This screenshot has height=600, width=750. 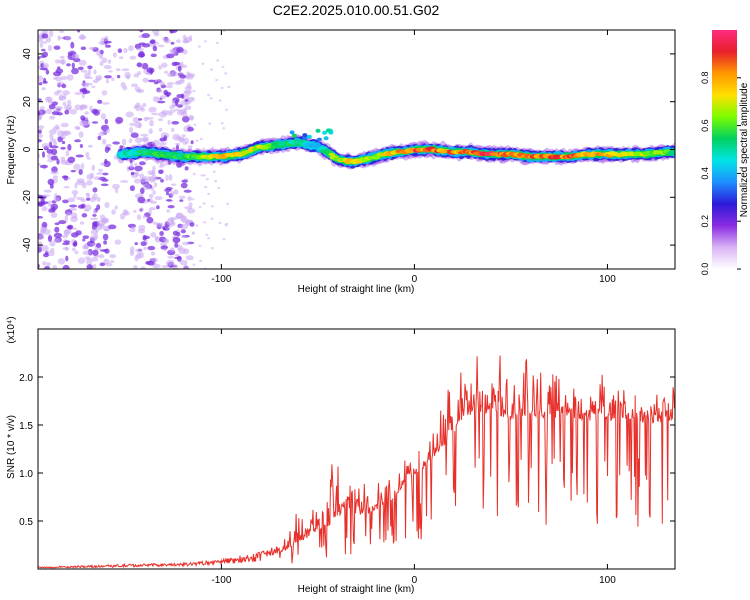 What do you see at coordinates (11, 329) in the screenshot?
I see `snr-multiplier: (x10⁴)` at bounding box center [11, 329].